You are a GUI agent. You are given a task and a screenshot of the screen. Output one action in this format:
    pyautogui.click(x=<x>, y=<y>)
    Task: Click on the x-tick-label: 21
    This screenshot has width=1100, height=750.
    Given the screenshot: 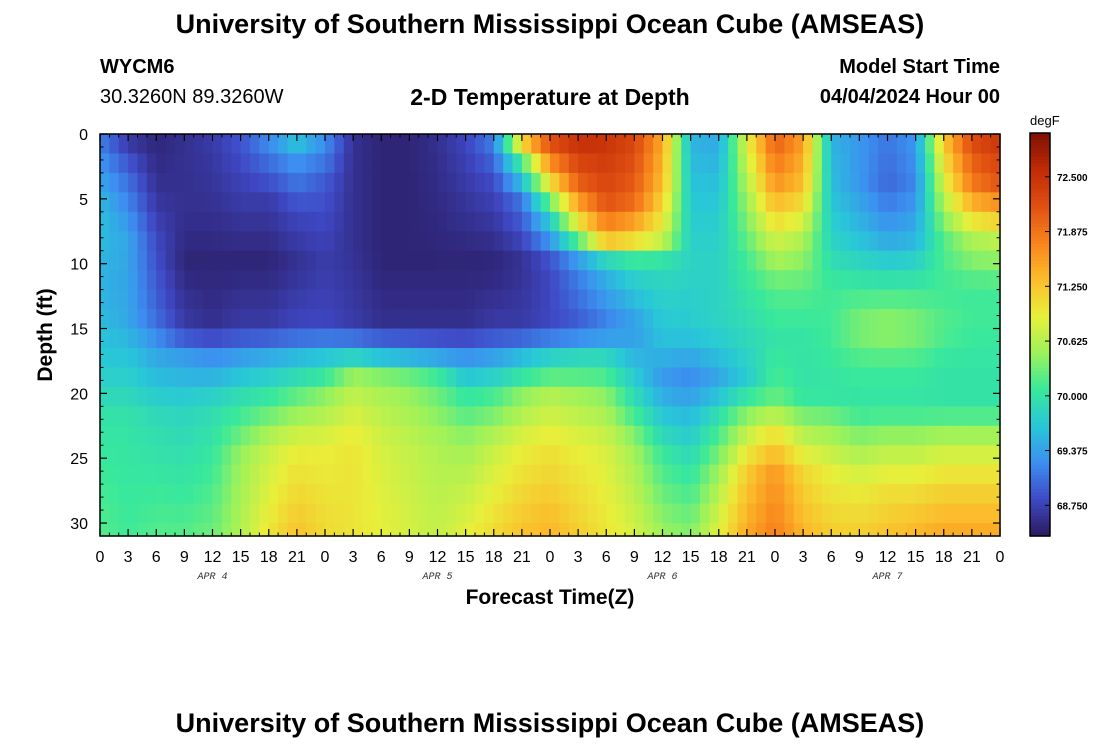 What is the action you would take?
    pyautogui.click(x=297, y=557)
    